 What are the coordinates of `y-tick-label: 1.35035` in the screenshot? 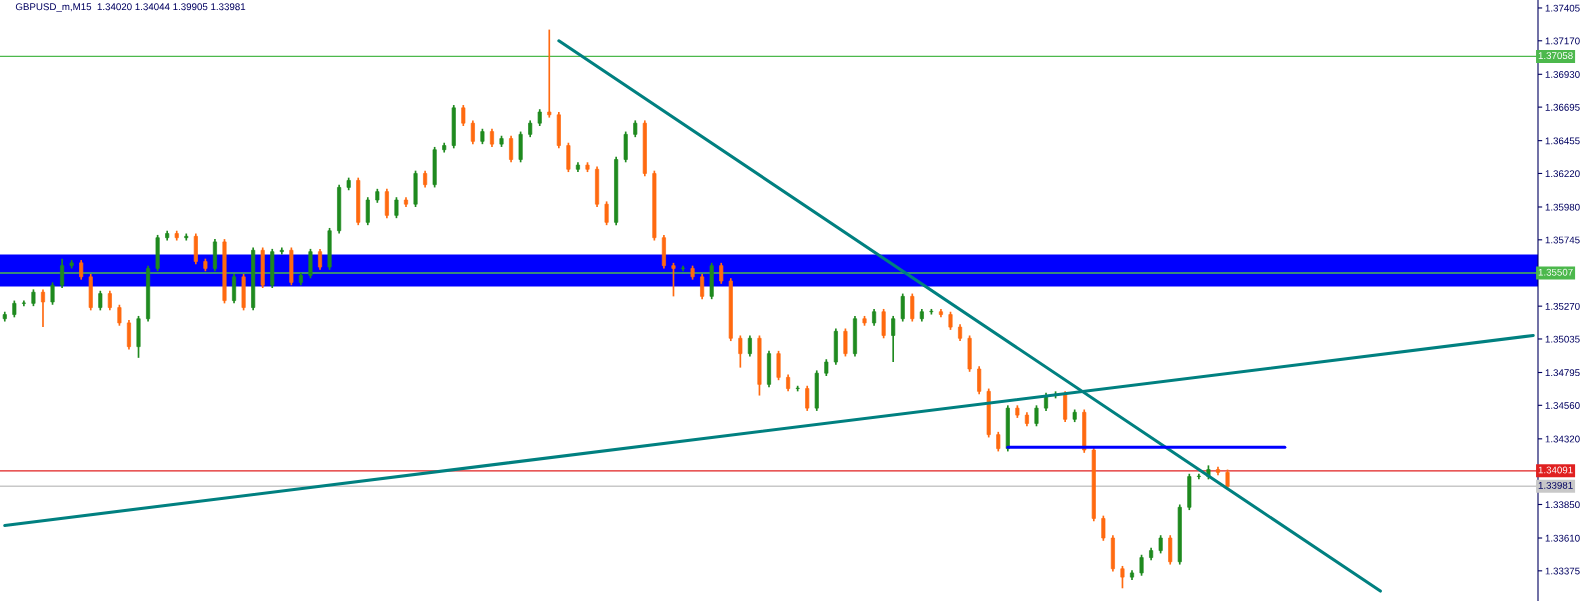 It's located at (1562, 339).